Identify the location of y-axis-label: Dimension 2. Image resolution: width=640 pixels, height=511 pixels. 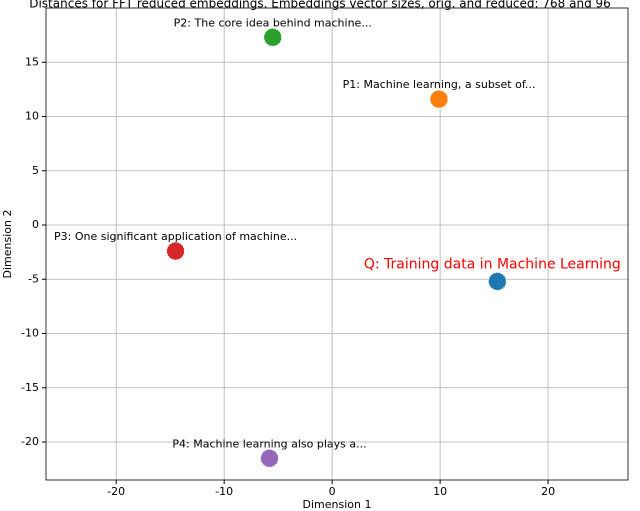
(7, 244).